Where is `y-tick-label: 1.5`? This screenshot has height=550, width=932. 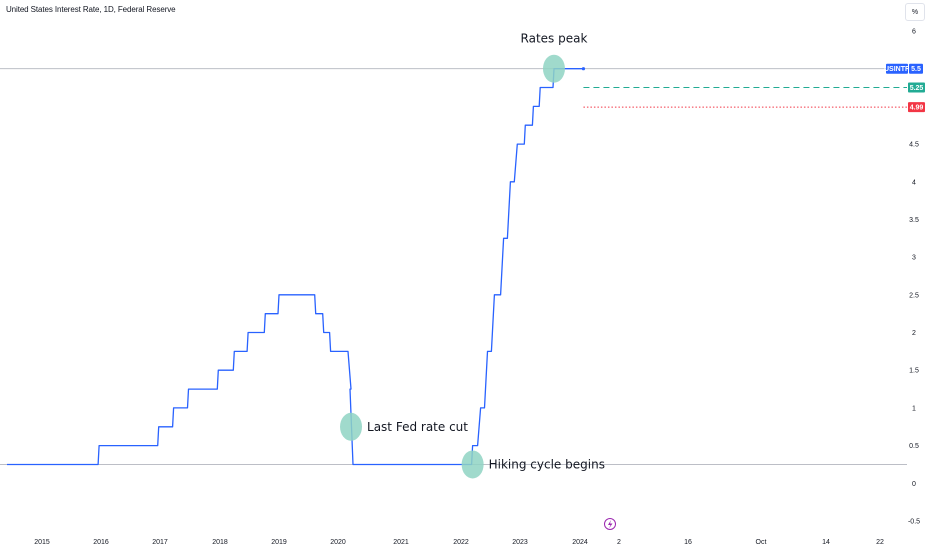
y-tick-label: 1.5 is located at coordinates (914, 371).